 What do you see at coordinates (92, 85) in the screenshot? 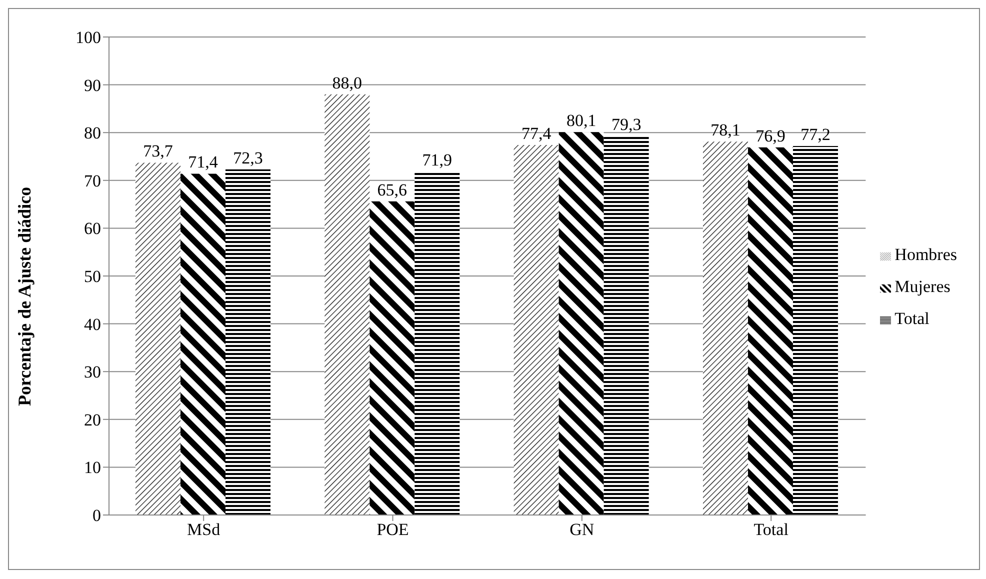
I see `y-tick-label: 90` at bounding box center [92, 85].